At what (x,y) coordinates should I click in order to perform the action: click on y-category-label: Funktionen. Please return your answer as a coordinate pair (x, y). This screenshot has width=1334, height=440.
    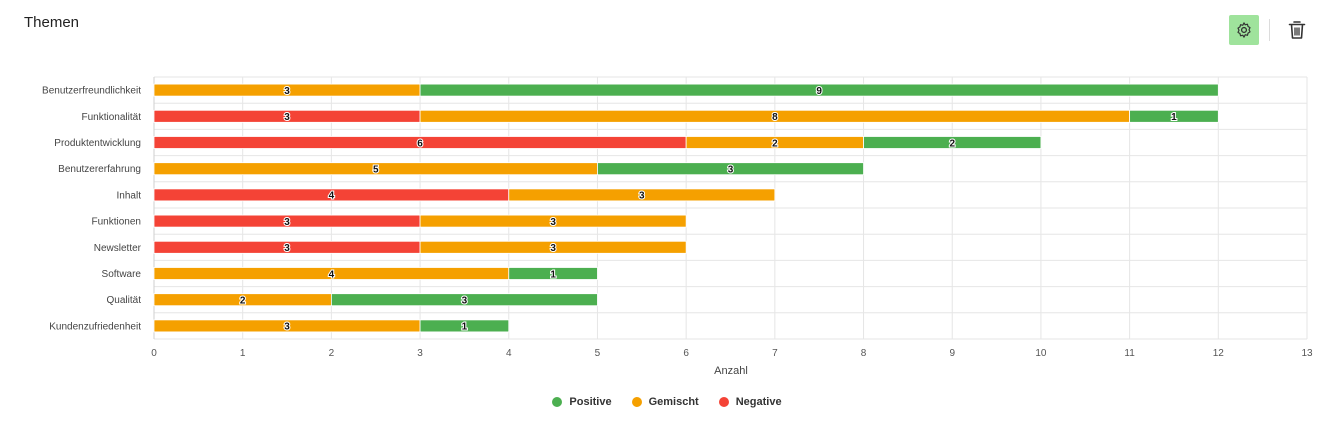
    Looking at the image, I should click on (116, 222).